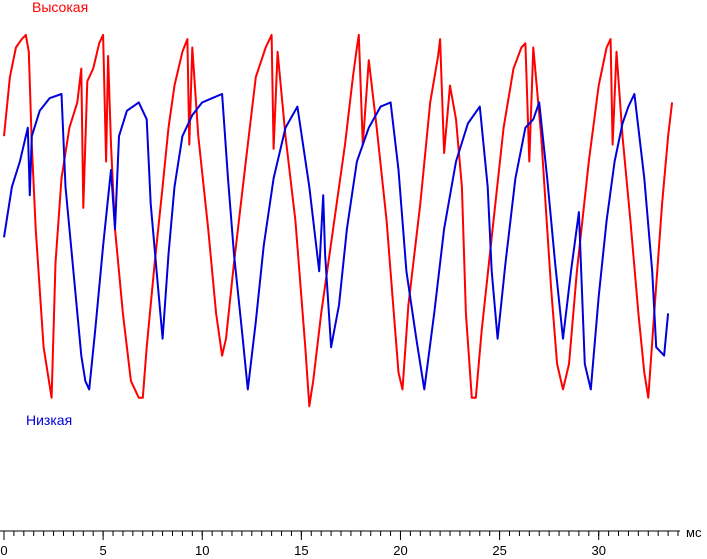 The width and height of the screenshot is (707, 559). Describe the element at coordinates (3, 550) in the screenshot. I see `x-tick-label: 0` at that location.